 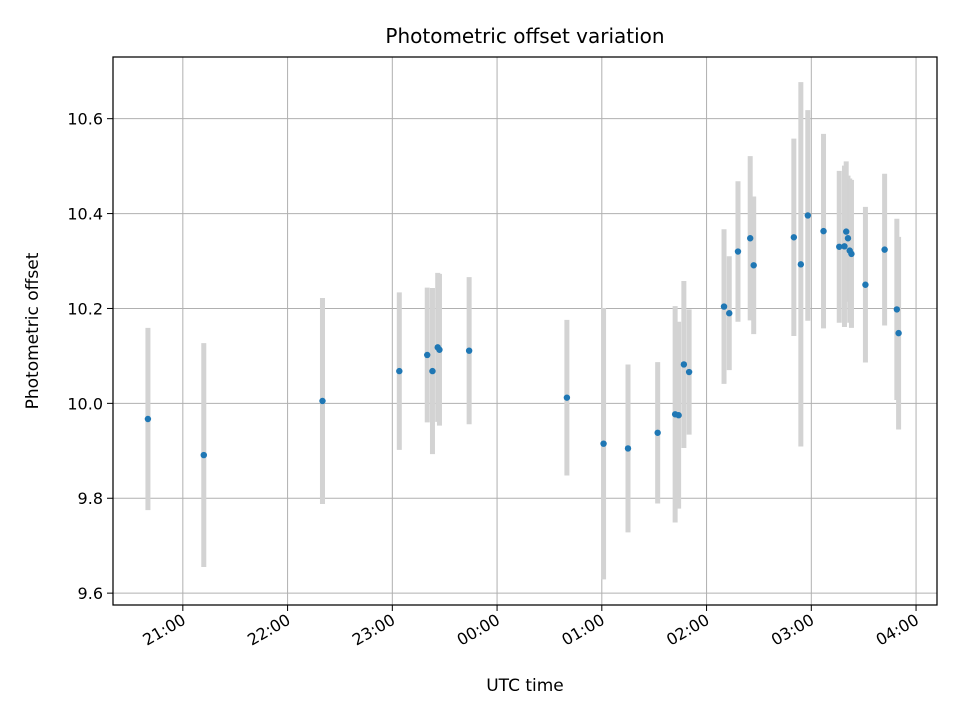 I want to click on y-tick-label: 9.8, so click(x=90, y=498).